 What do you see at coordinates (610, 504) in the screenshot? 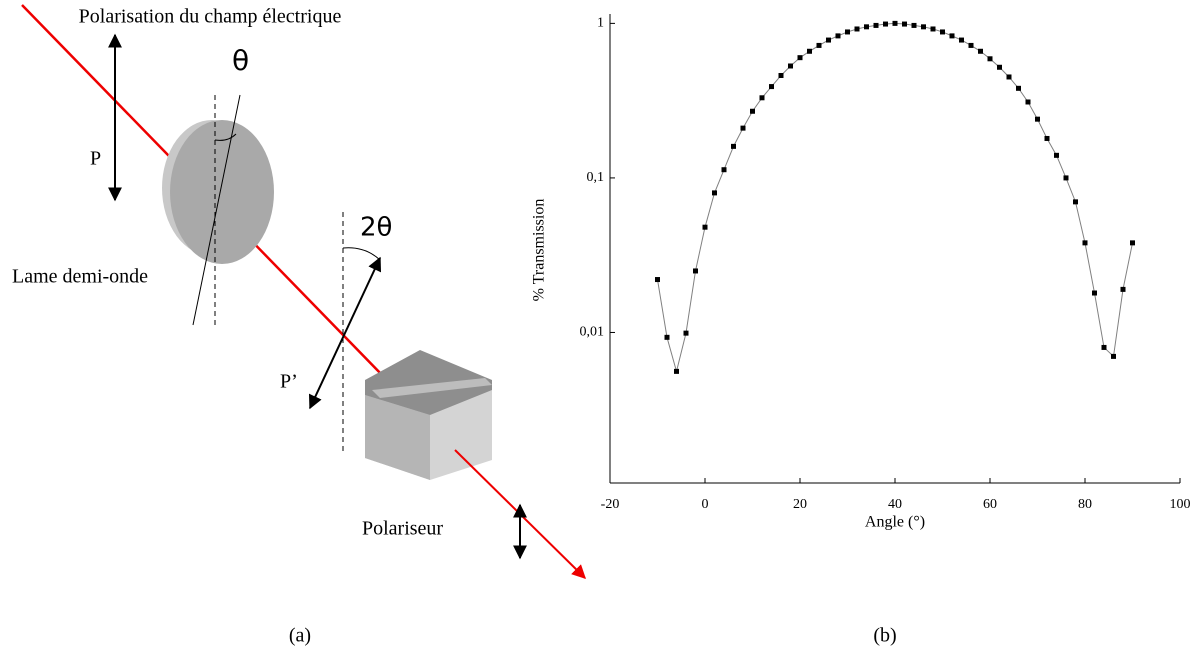
I see `x-tick-label: -20` at bounding box center [610, 504].